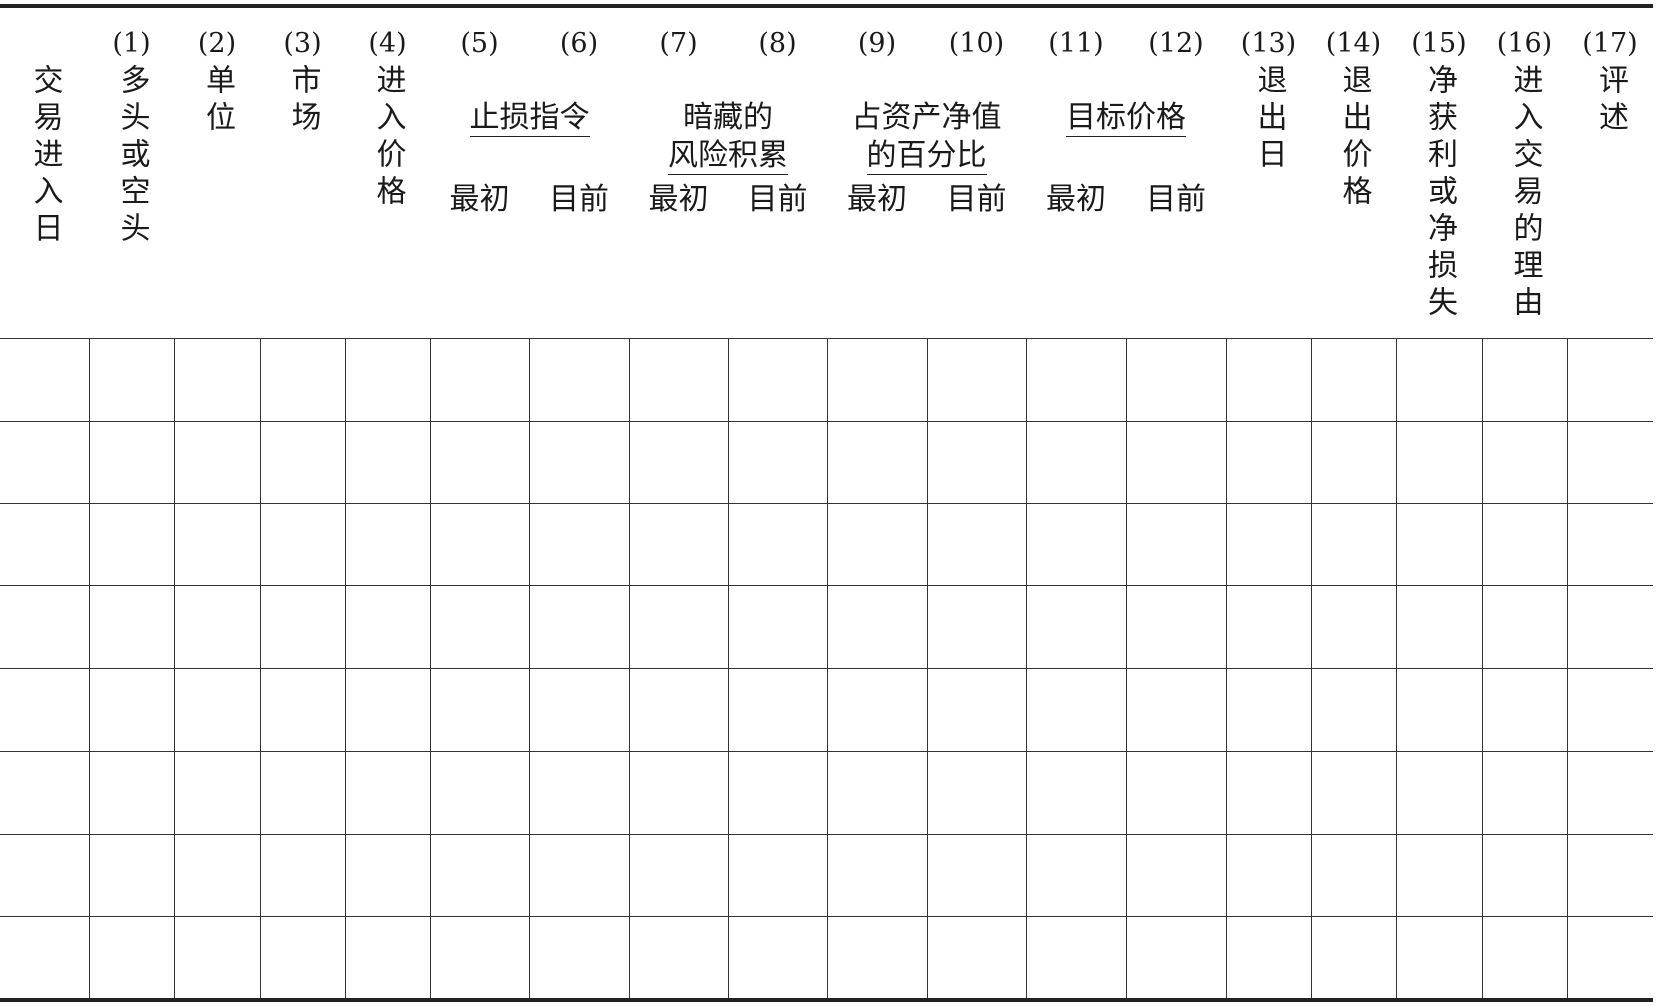  What do you see at coordinates (926, 117) in the screenshot?
I see `group-title: 占资产净值` at bounding box center [926, 117].